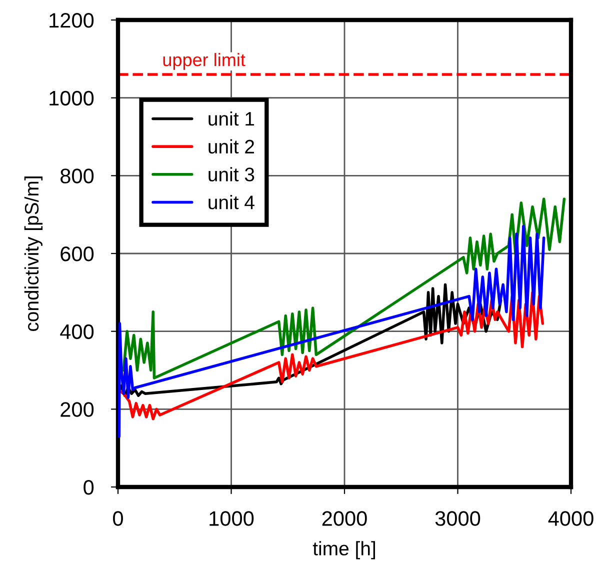  I want to click on y-tick-label: 200, so click(77, 409).